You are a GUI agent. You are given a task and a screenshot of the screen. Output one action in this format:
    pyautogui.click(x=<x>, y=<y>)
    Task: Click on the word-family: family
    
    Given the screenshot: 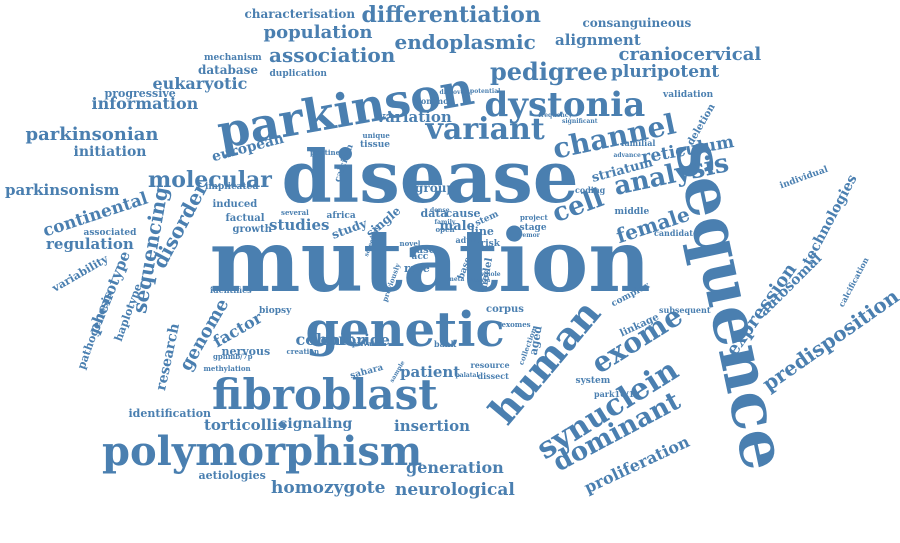 What is the action you would take?
    pyautogui.click(x=445, y=222)
    